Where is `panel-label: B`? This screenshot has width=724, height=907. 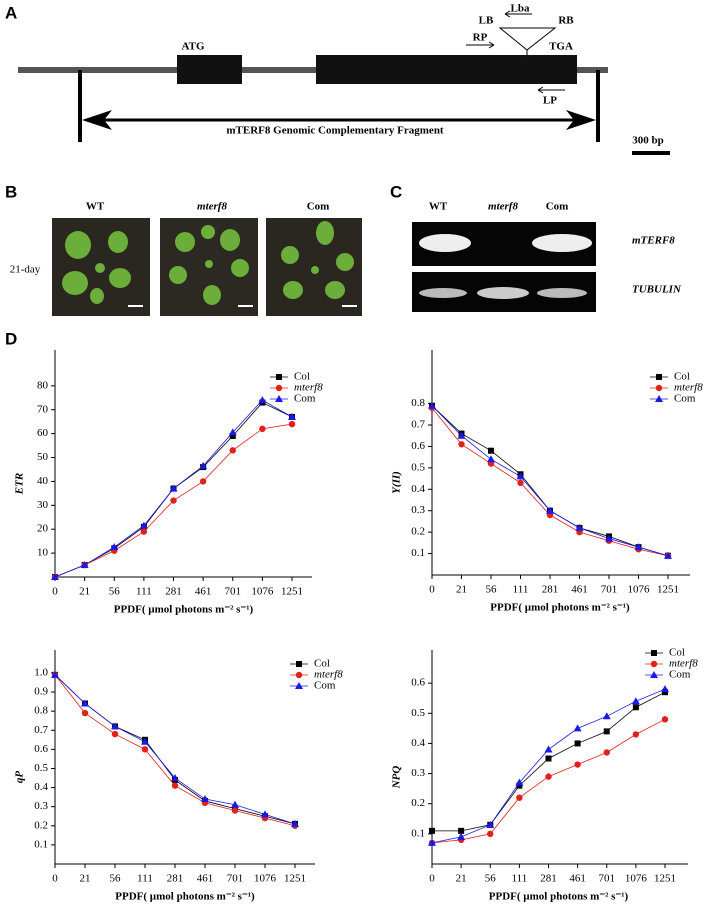
panel-label: B is located at coordinates (11, 191).